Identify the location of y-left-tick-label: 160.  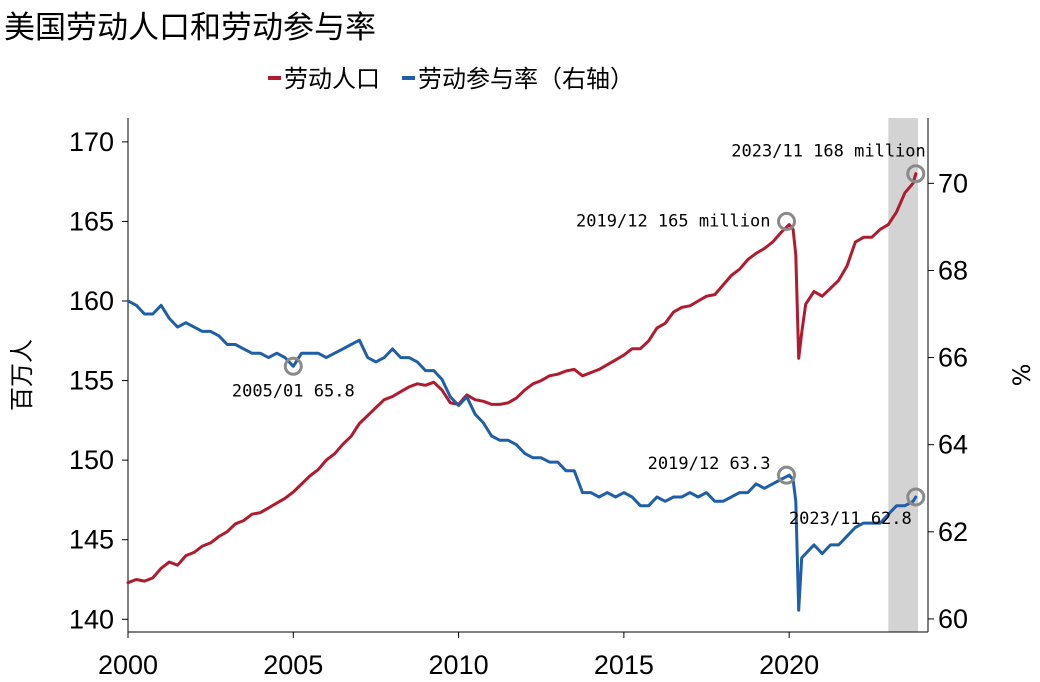
(91, 301).